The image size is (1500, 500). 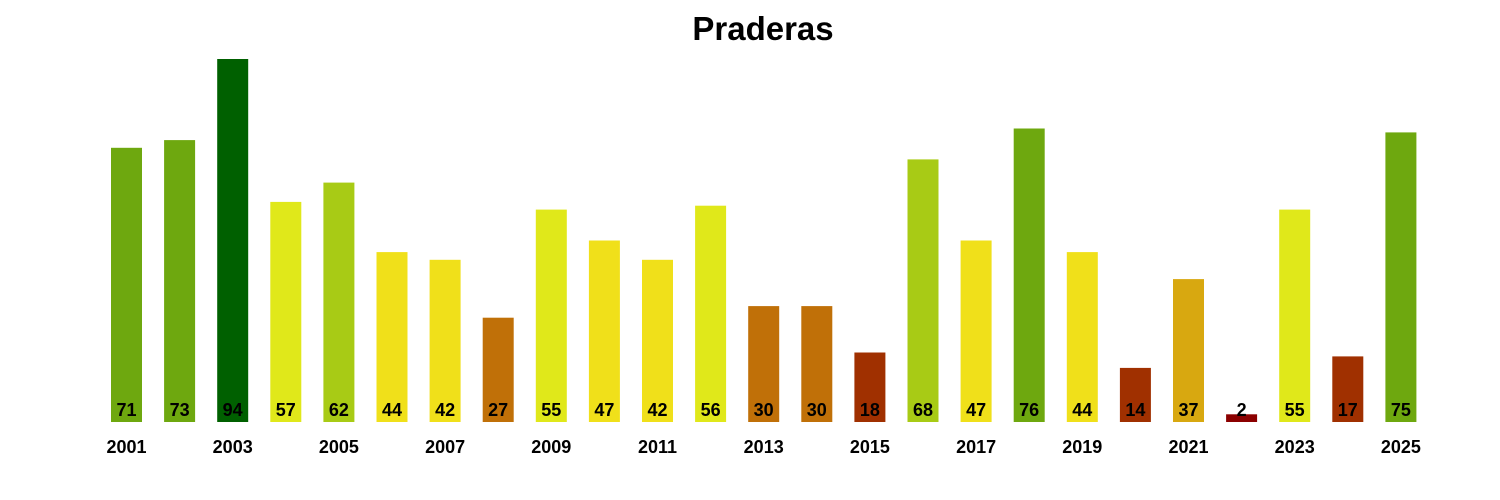 I want to click on bar-value-label-2009: 55, so click(x=551, y=410).